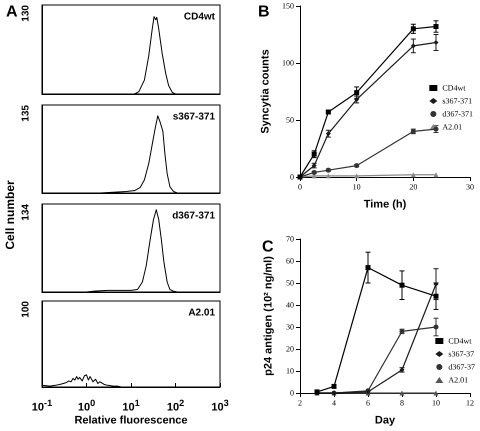  What do you see at coordinates (462, 367) in the screenshot?
I see `legend-label: d367-37` at bounding box center [462, 367].